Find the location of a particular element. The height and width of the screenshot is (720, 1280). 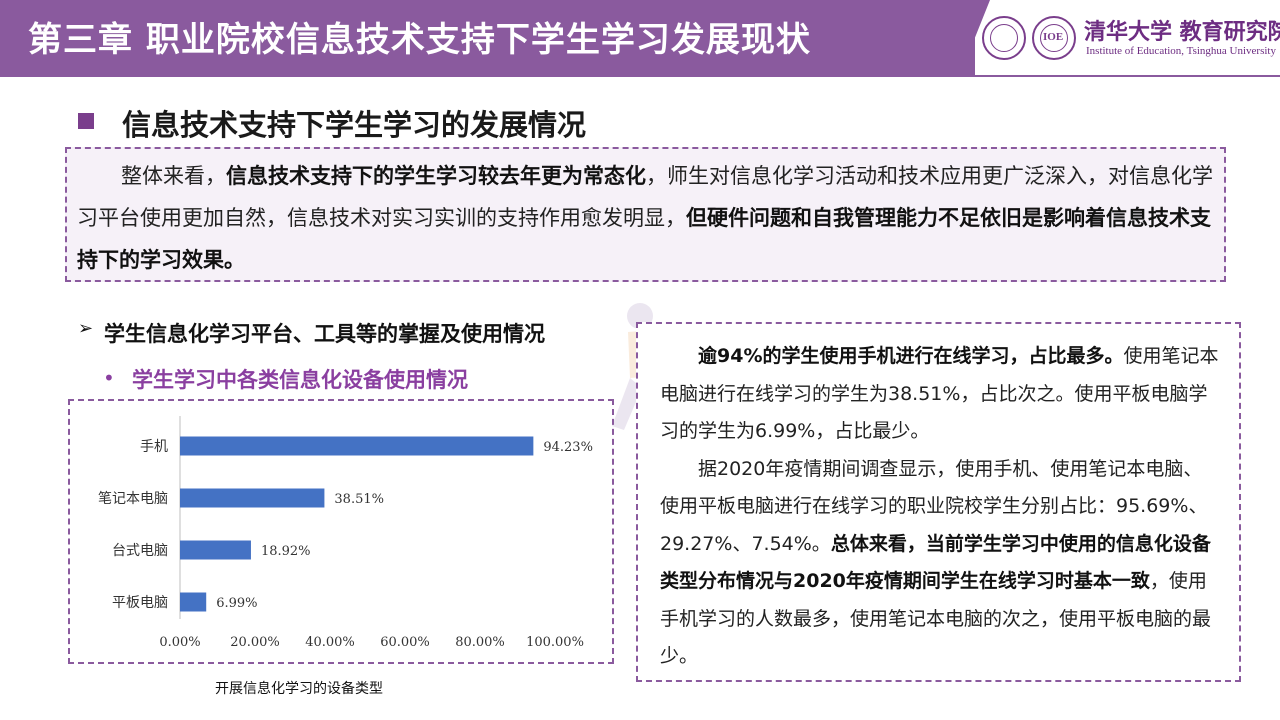

analysis-p2-end: ，使用手机学习的人数最多，使用笔记本电脑的次之，使用平板电脑的最少。 is located at coordinates (936, 618).